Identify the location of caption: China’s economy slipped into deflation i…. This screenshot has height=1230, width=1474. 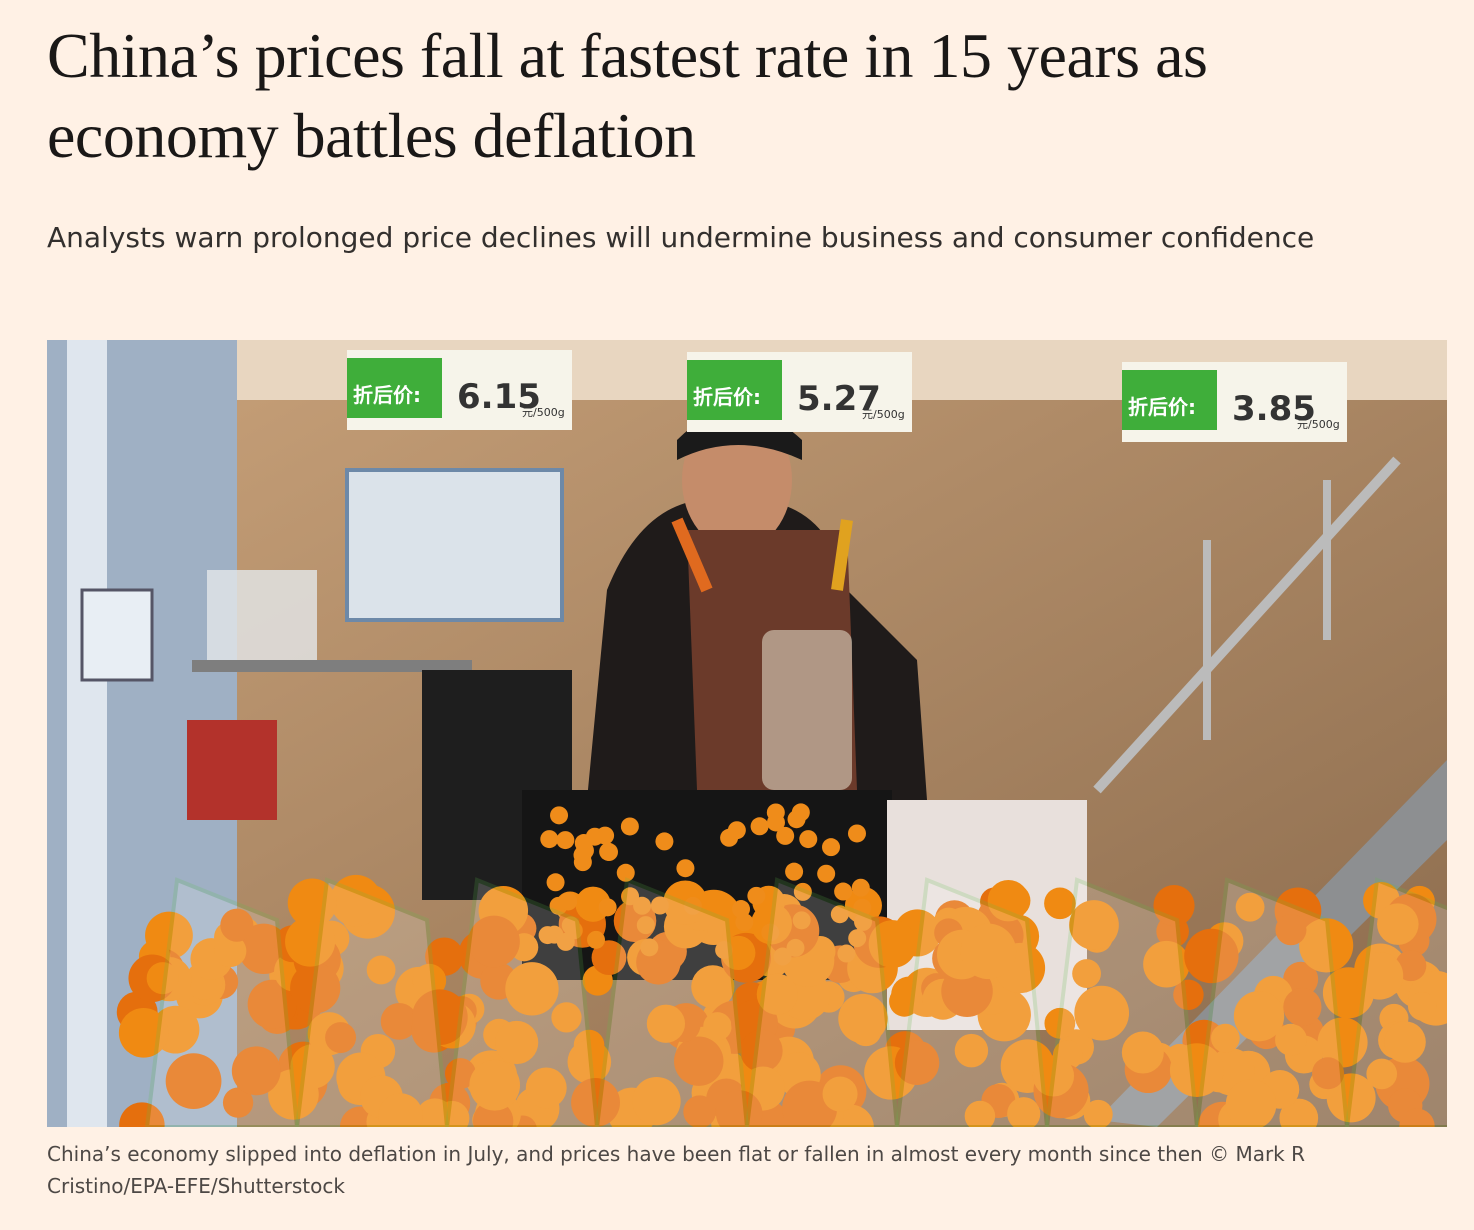
(676, 1170).